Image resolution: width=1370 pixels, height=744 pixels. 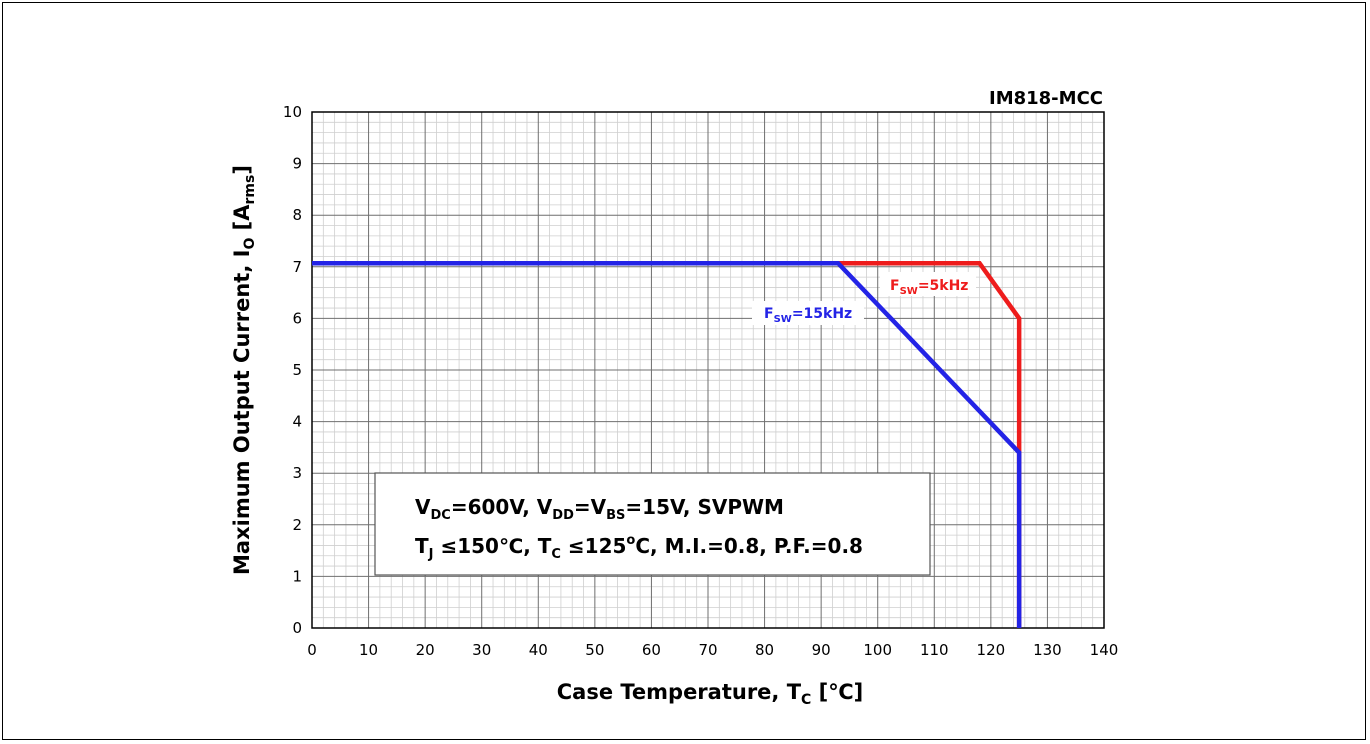 I want to click on annotation-box, so click(x=652, y=524).